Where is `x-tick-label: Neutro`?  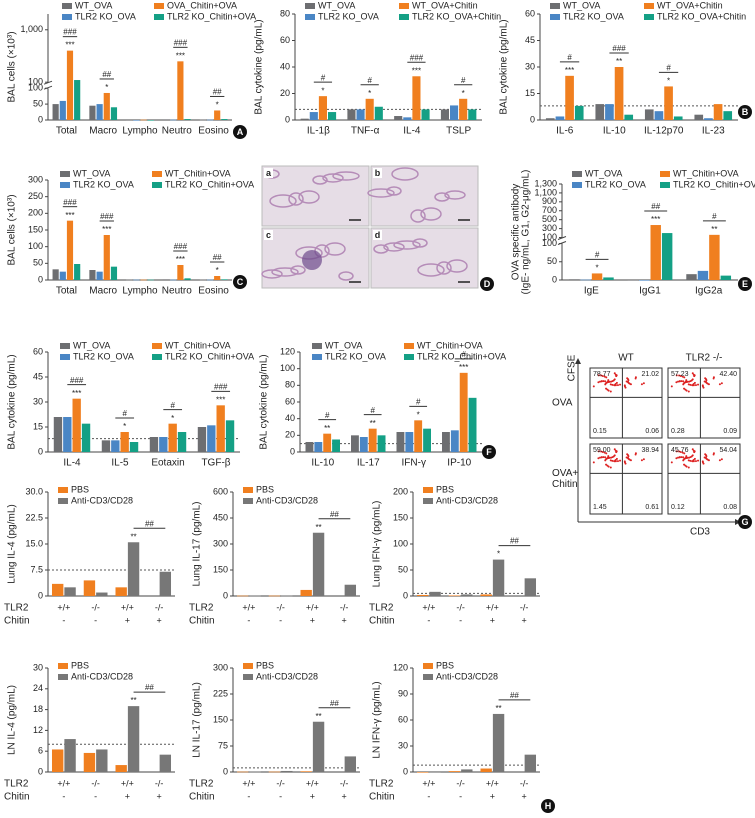
x-tick-label: Neutro is located at coordinates (177, 291).